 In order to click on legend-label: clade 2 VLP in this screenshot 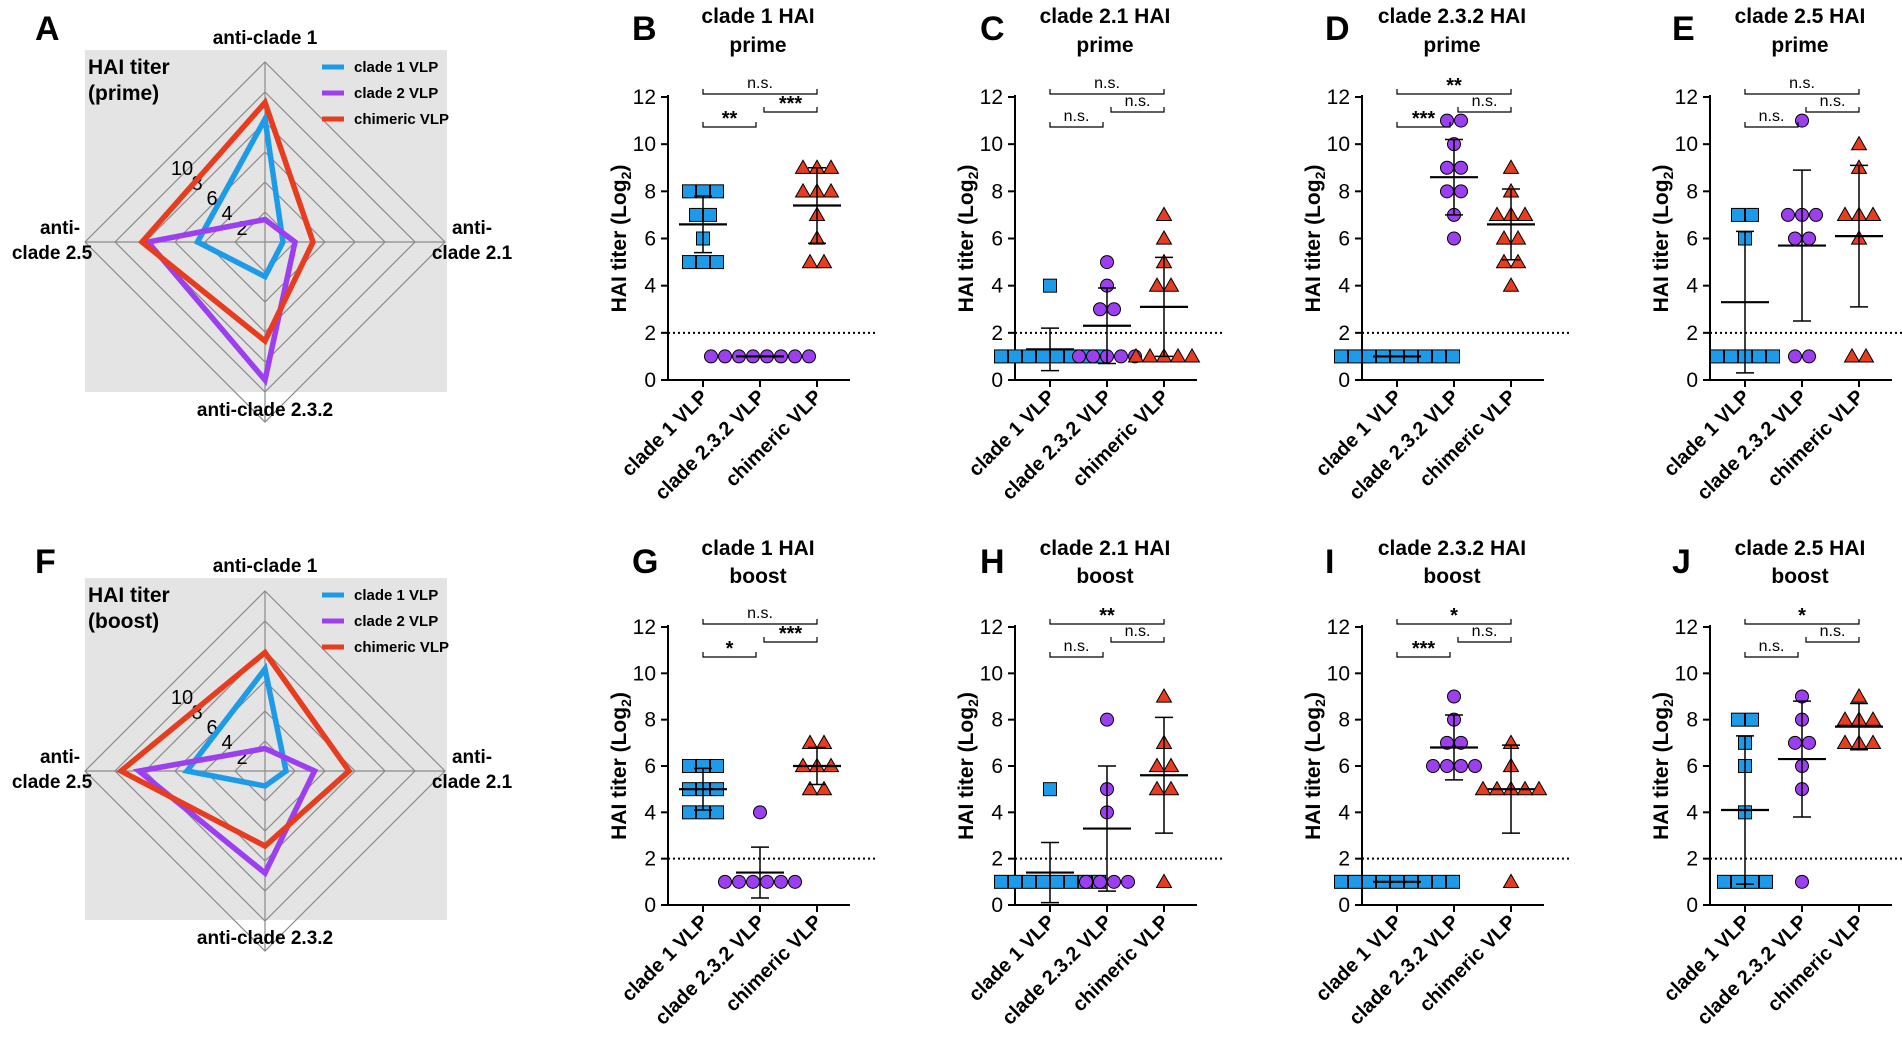, I will do `click(396, 93)`.